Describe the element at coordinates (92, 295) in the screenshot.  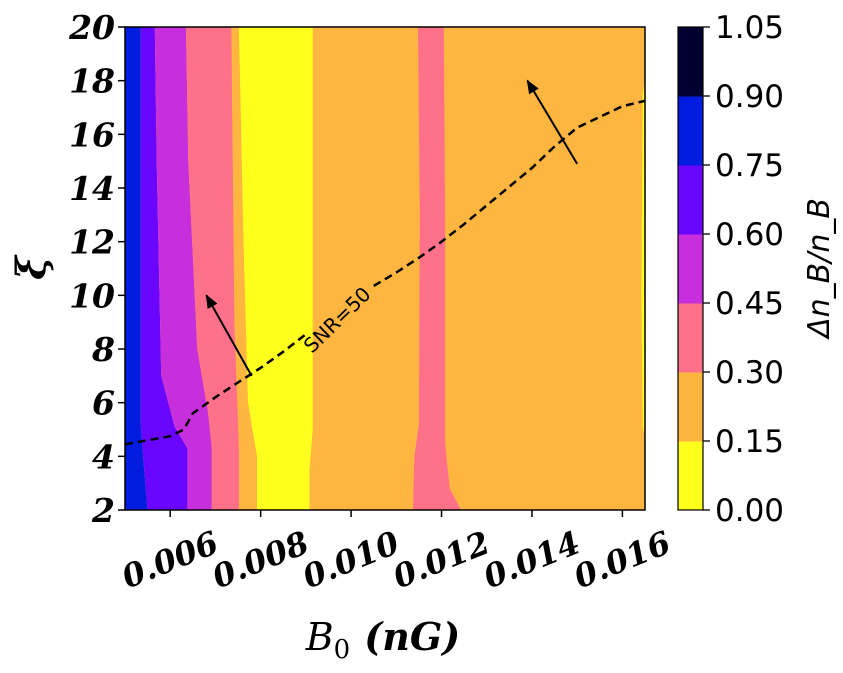
I see `y-tick-label: 10` at that location.